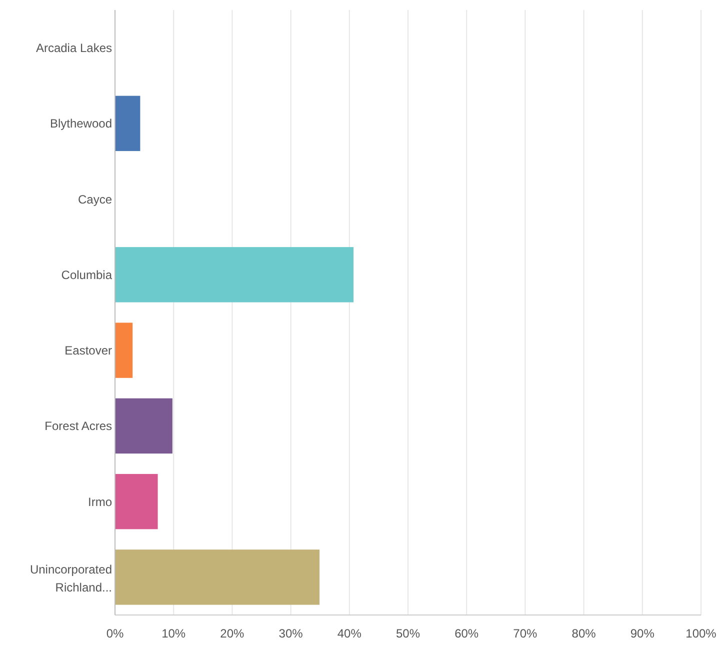 Image resolution: width=721 pixels, height=658 pixels. What do you see at coordinates (642, 633) in the screenshot?
I see `x-tick-label: 90%` at bounding box center [642, 633].